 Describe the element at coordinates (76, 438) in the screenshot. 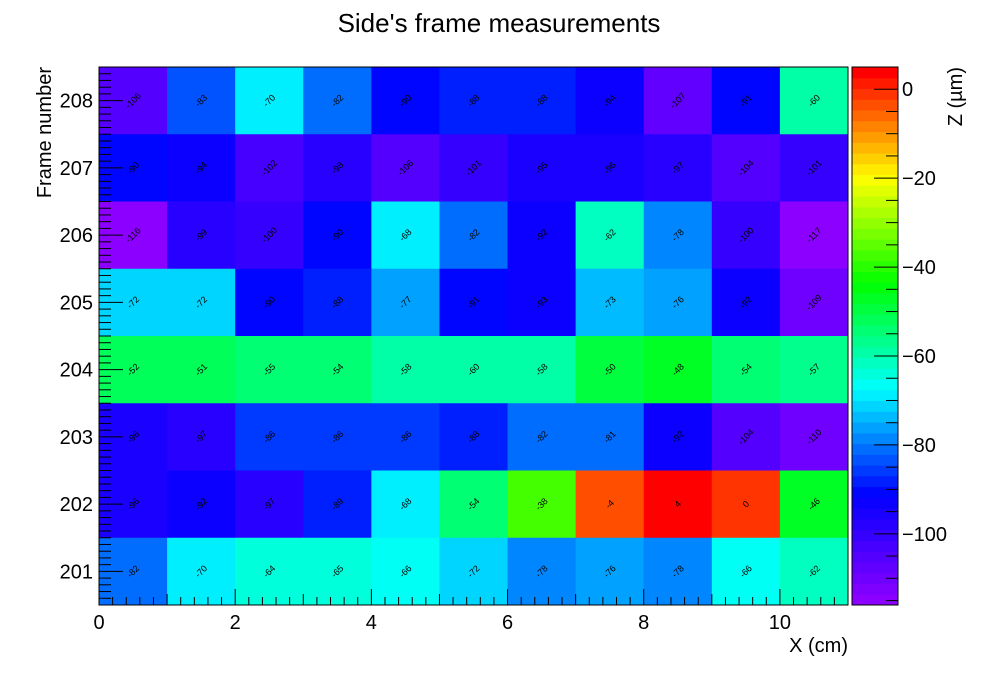

I see `y-tick-label: 203` at that location.